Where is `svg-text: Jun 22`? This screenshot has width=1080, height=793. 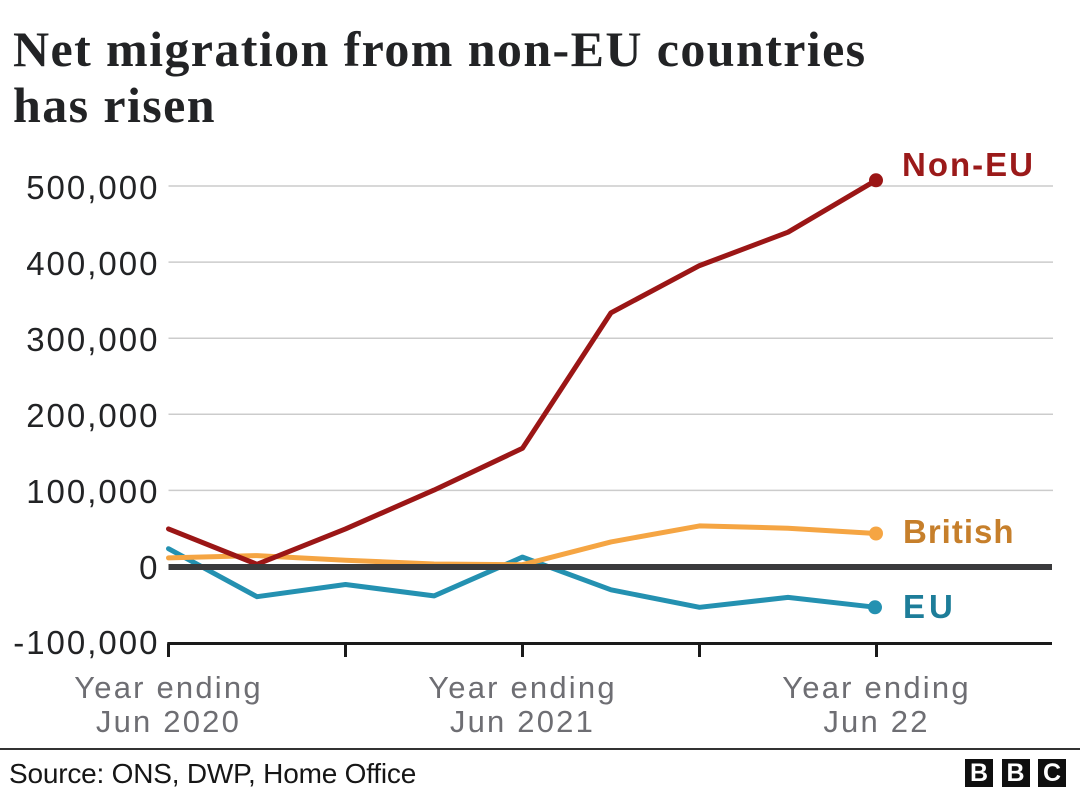
svg-text: Jun 22 is located at coordinates (876, 721).